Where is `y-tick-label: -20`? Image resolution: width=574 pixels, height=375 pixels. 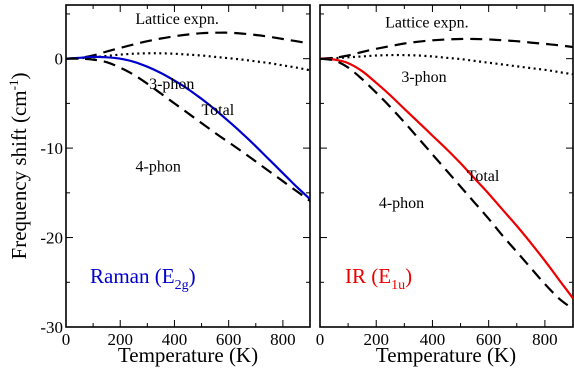 y-tick-label: -20 is located at coordinates (51, 238).